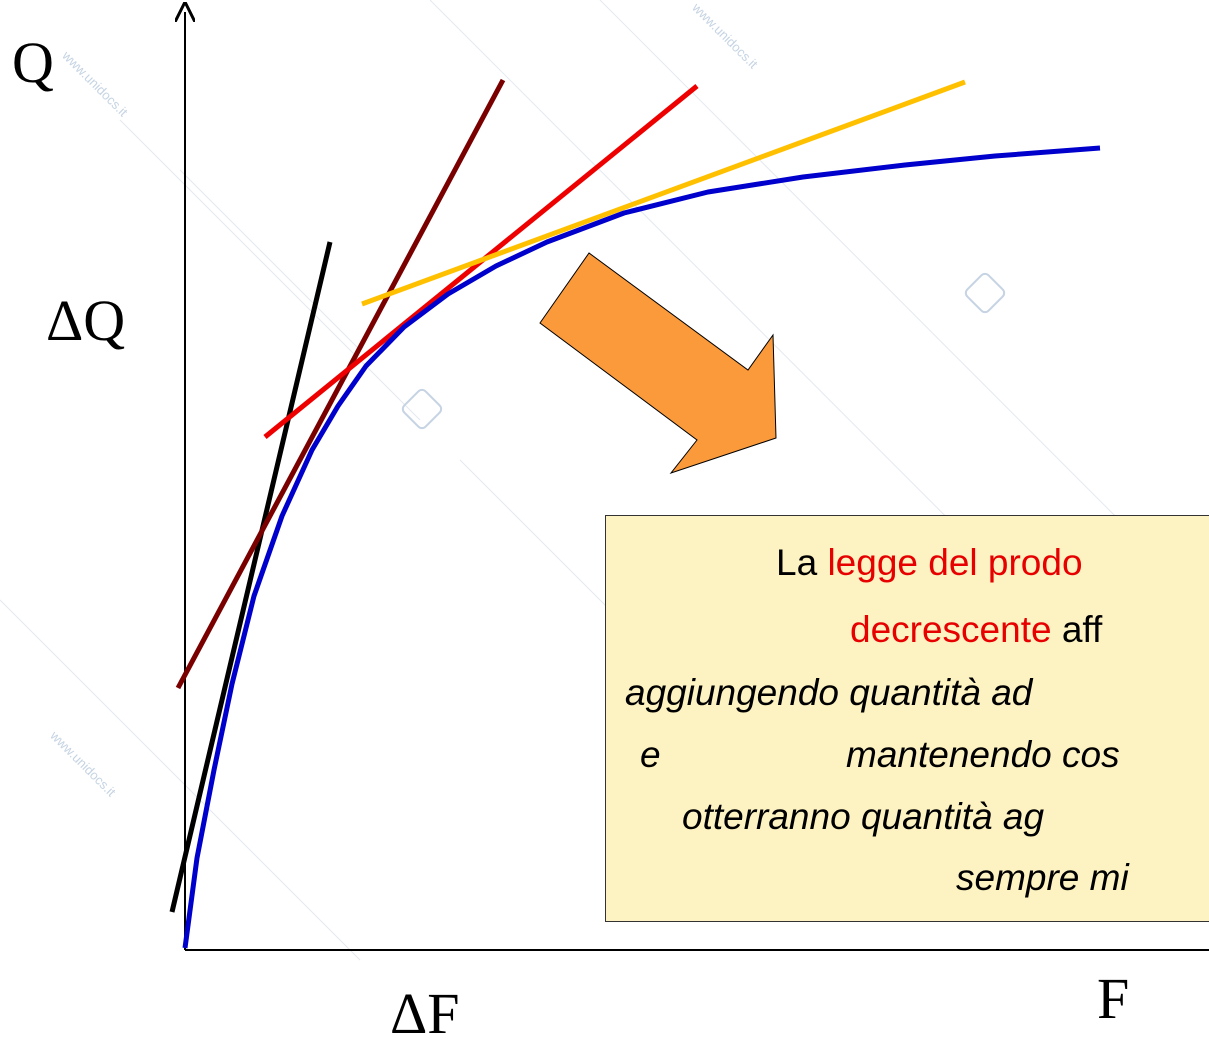  I want to click on box-line-6: sempre mi, so click(1042, 877).